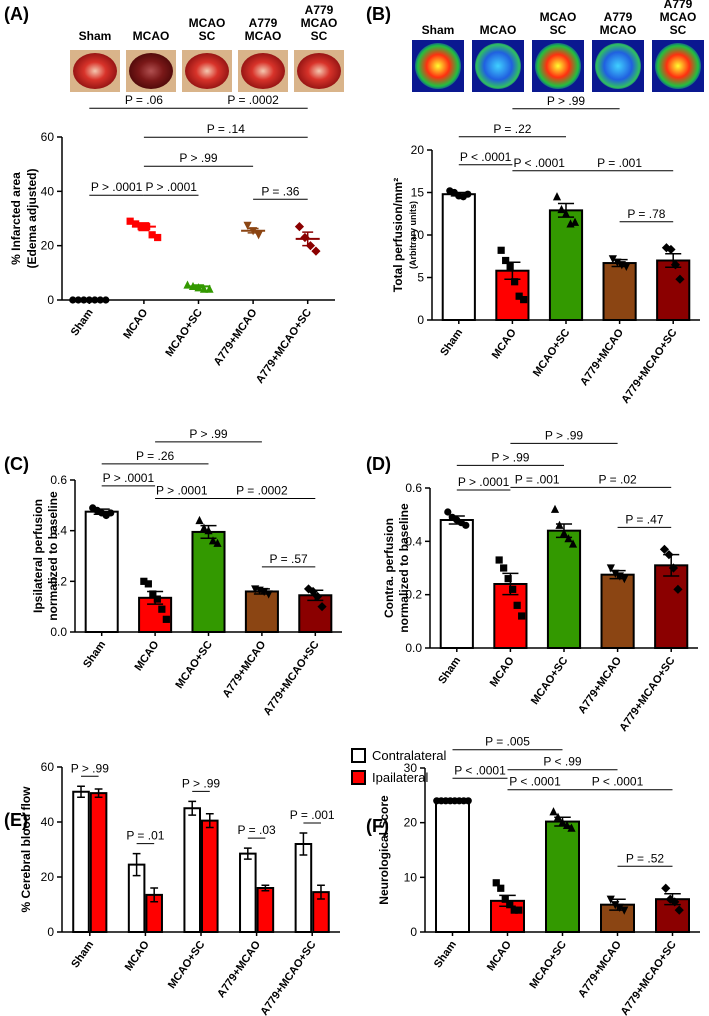 Image resolution: width=709 pixels, height=1016 pixels. What do you see at coordinates (32, 218) in the screenshot?
I see `y-axis-label: (Edema adjusted)` at bounding box center [32, 218].